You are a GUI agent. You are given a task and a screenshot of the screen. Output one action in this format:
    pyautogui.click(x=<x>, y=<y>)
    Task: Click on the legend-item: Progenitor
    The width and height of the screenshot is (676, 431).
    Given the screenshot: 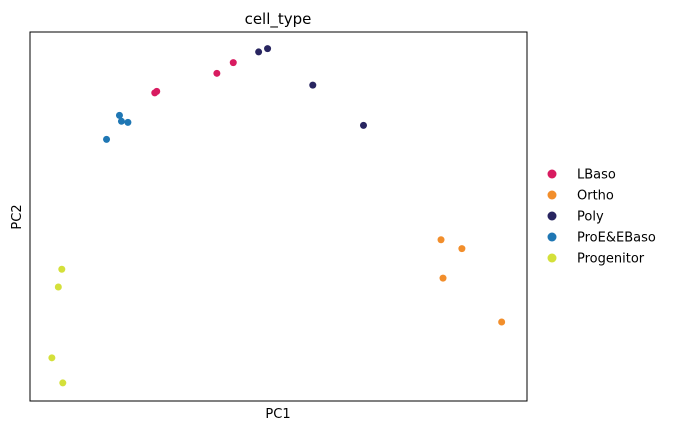 What is the action you would take?
    pyautogui.click(x=596, y=259)
    